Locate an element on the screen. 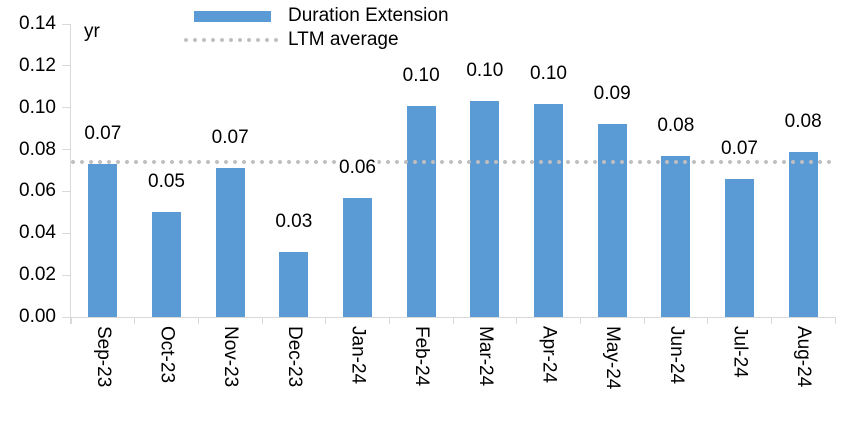 The width and height of the screenshot is (852, 422). bar-value-label-Mar-24: 0.10 is located at coordinates (485, 70).